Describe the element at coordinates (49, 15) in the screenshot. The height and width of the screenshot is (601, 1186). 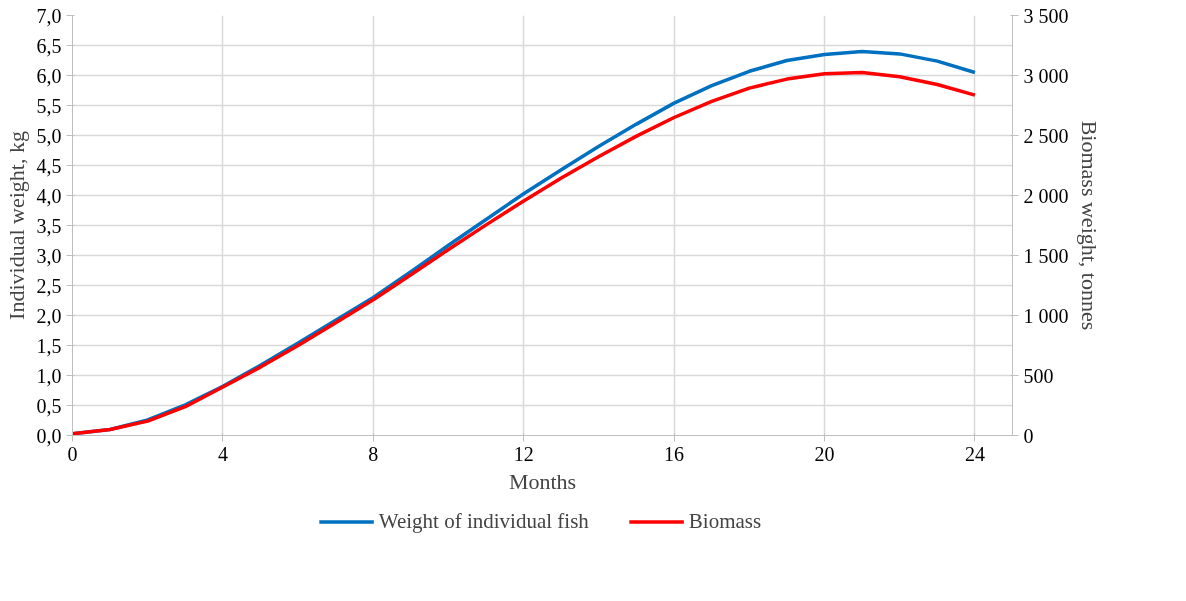
I see `y-tick-label: 7,0` at that location.